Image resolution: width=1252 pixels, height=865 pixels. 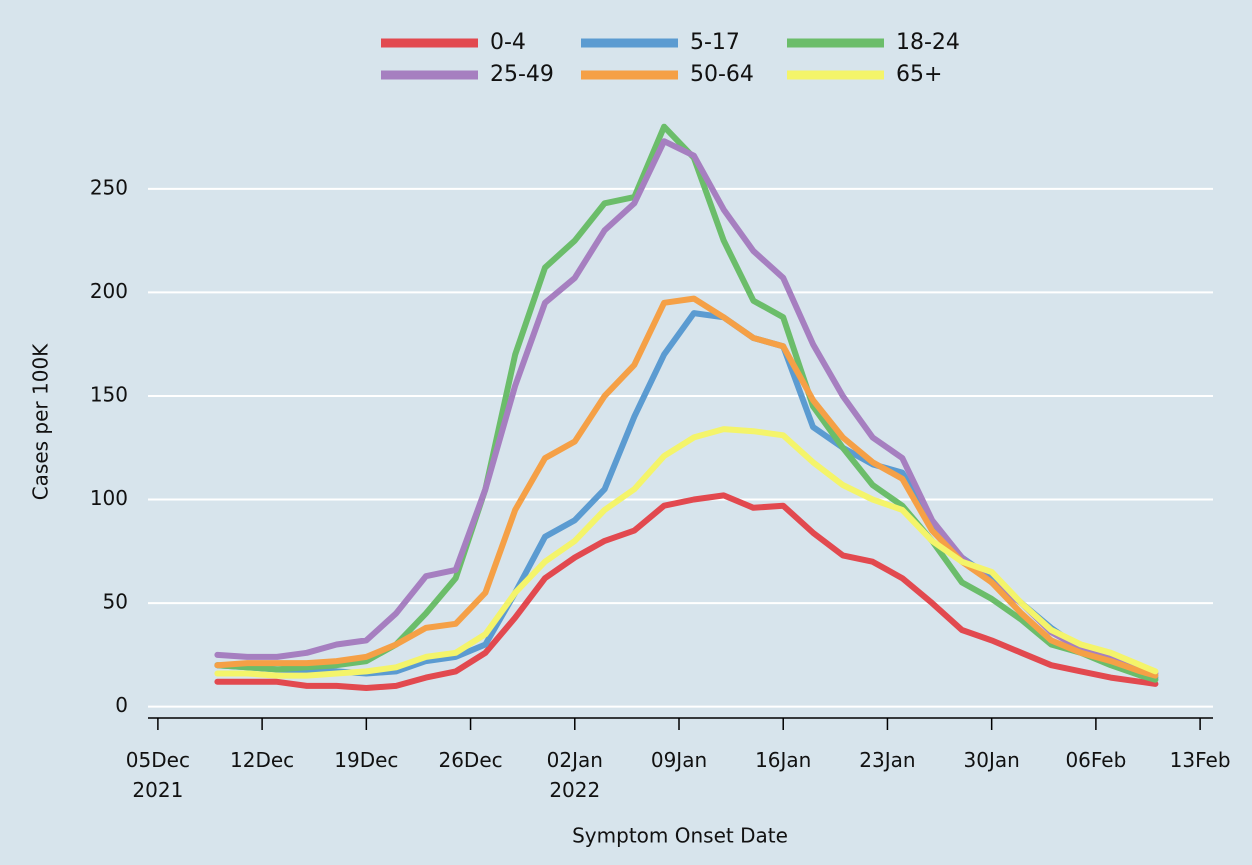 What do you see at coordinates (783, 760) in the screenshot?
I see `x-tick-label: 16Jan` at bounding box center [783, 760].